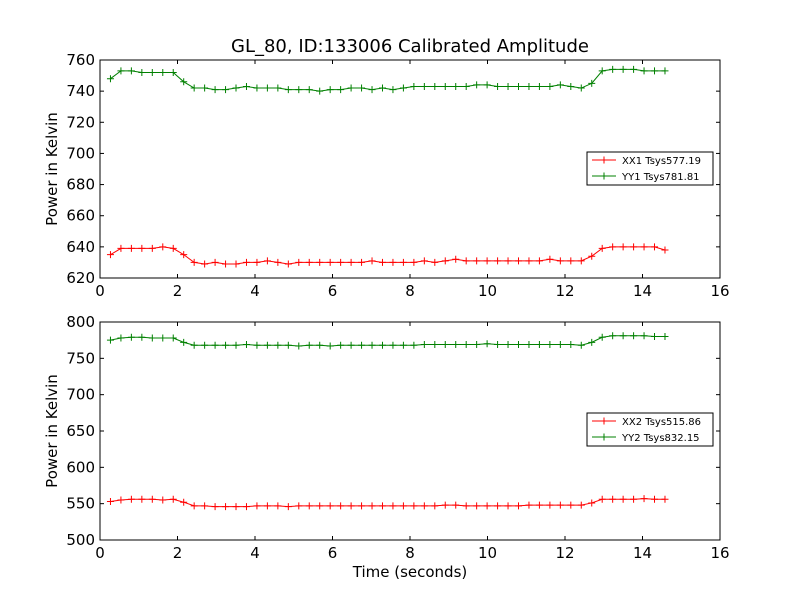 The height and width of the screenshot is (604, 800). What do you see at coordinates (660, 177) in the screenshot?
I see `legend-label: YY1 Tsys781.81` at bounding box center [660, 177].